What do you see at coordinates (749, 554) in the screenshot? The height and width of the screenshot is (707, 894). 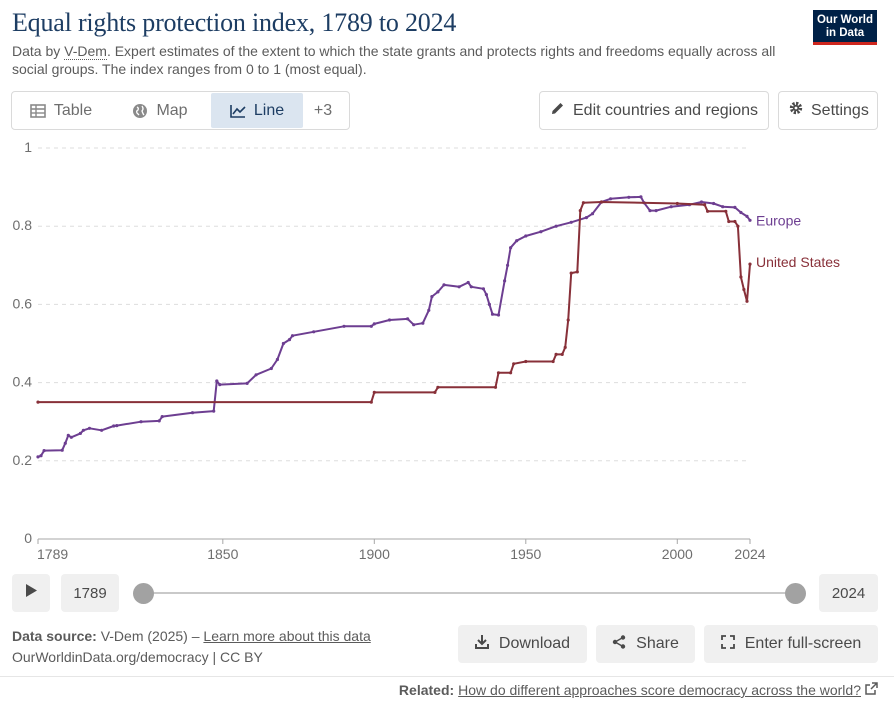 I see `x-tick-label: 2024` at bounding box center [749, 554].